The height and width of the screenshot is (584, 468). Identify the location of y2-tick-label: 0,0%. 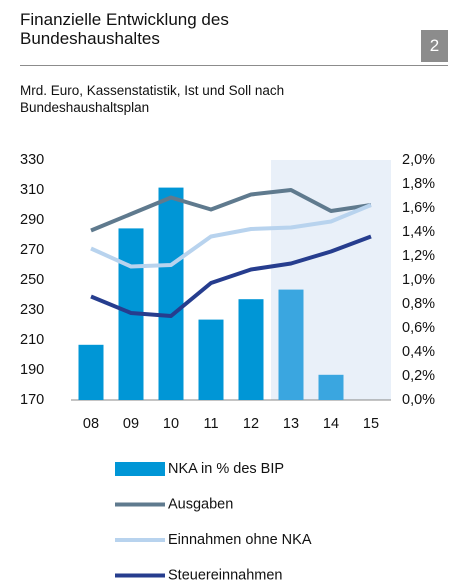
(418, 400).